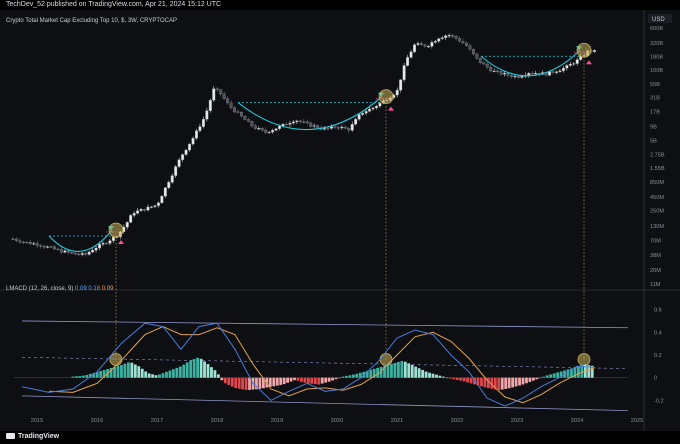 The image size is (680, 444). Describe the element at coordinates (657, 227) in the screenshot. I see `price-tick-label: 130M` at that location.